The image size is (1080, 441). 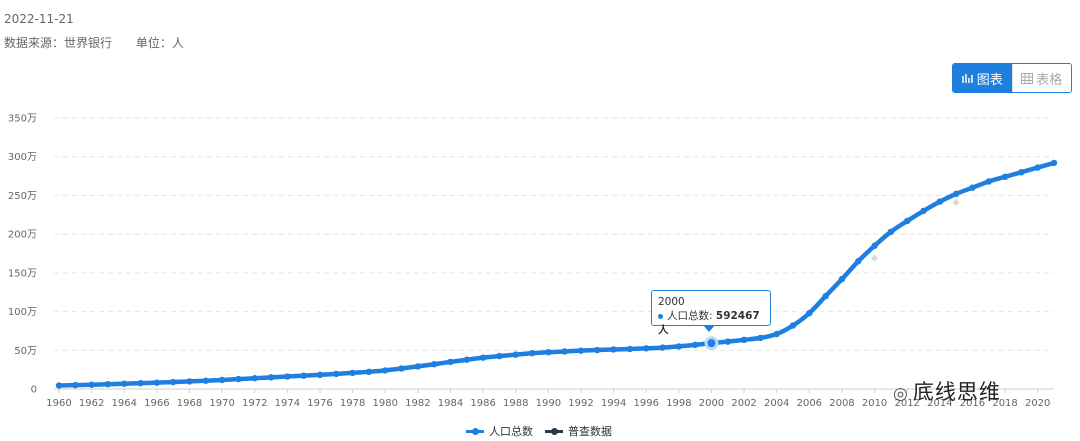 I want to click on y-tick-label: 250万, so click(x=22, y=196).